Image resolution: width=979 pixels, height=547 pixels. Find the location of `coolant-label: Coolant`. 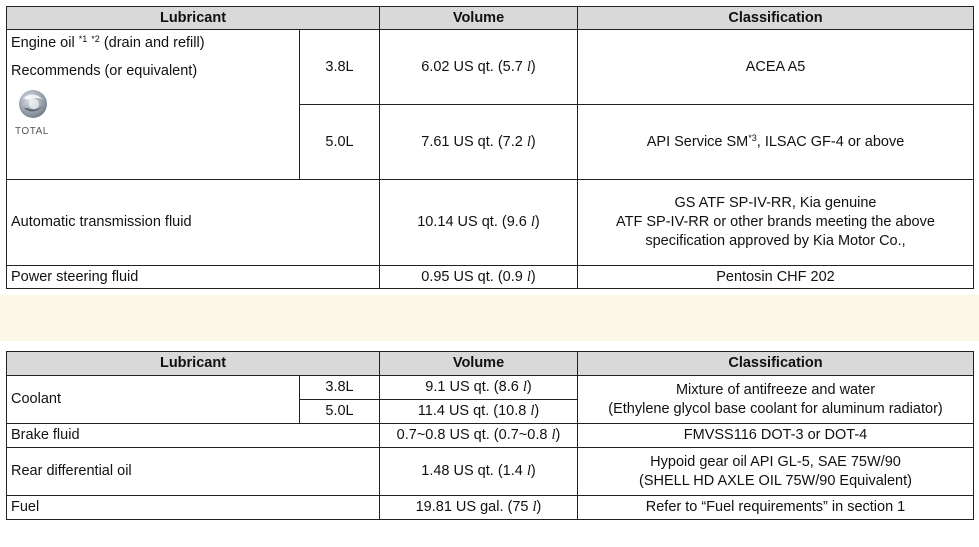

coolant-label: Coolant is located at coordinates (153, 399).